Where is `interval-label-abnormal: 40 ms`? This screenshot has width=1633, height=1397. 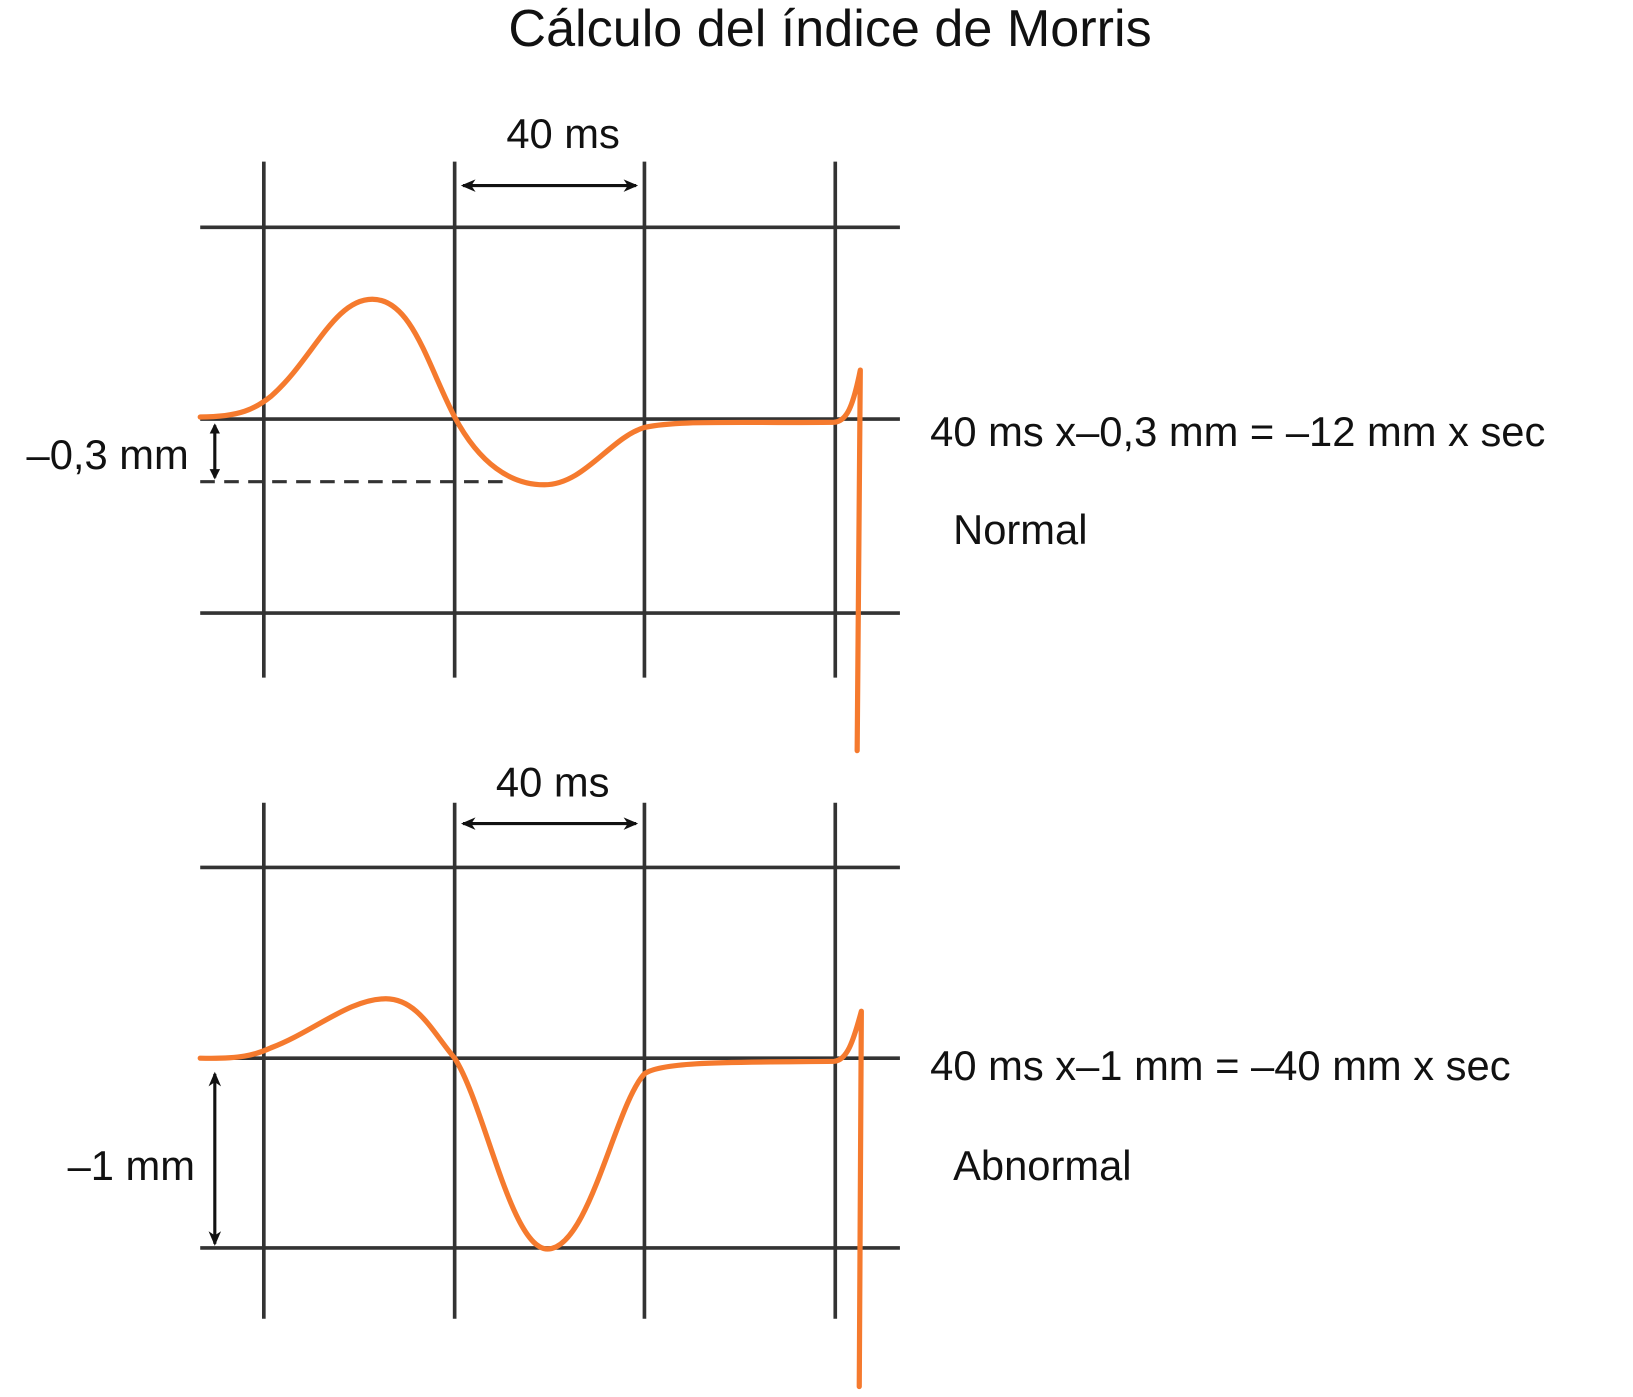
interval-label-abnormal: 40 ms is located at coordinates (553, 782).